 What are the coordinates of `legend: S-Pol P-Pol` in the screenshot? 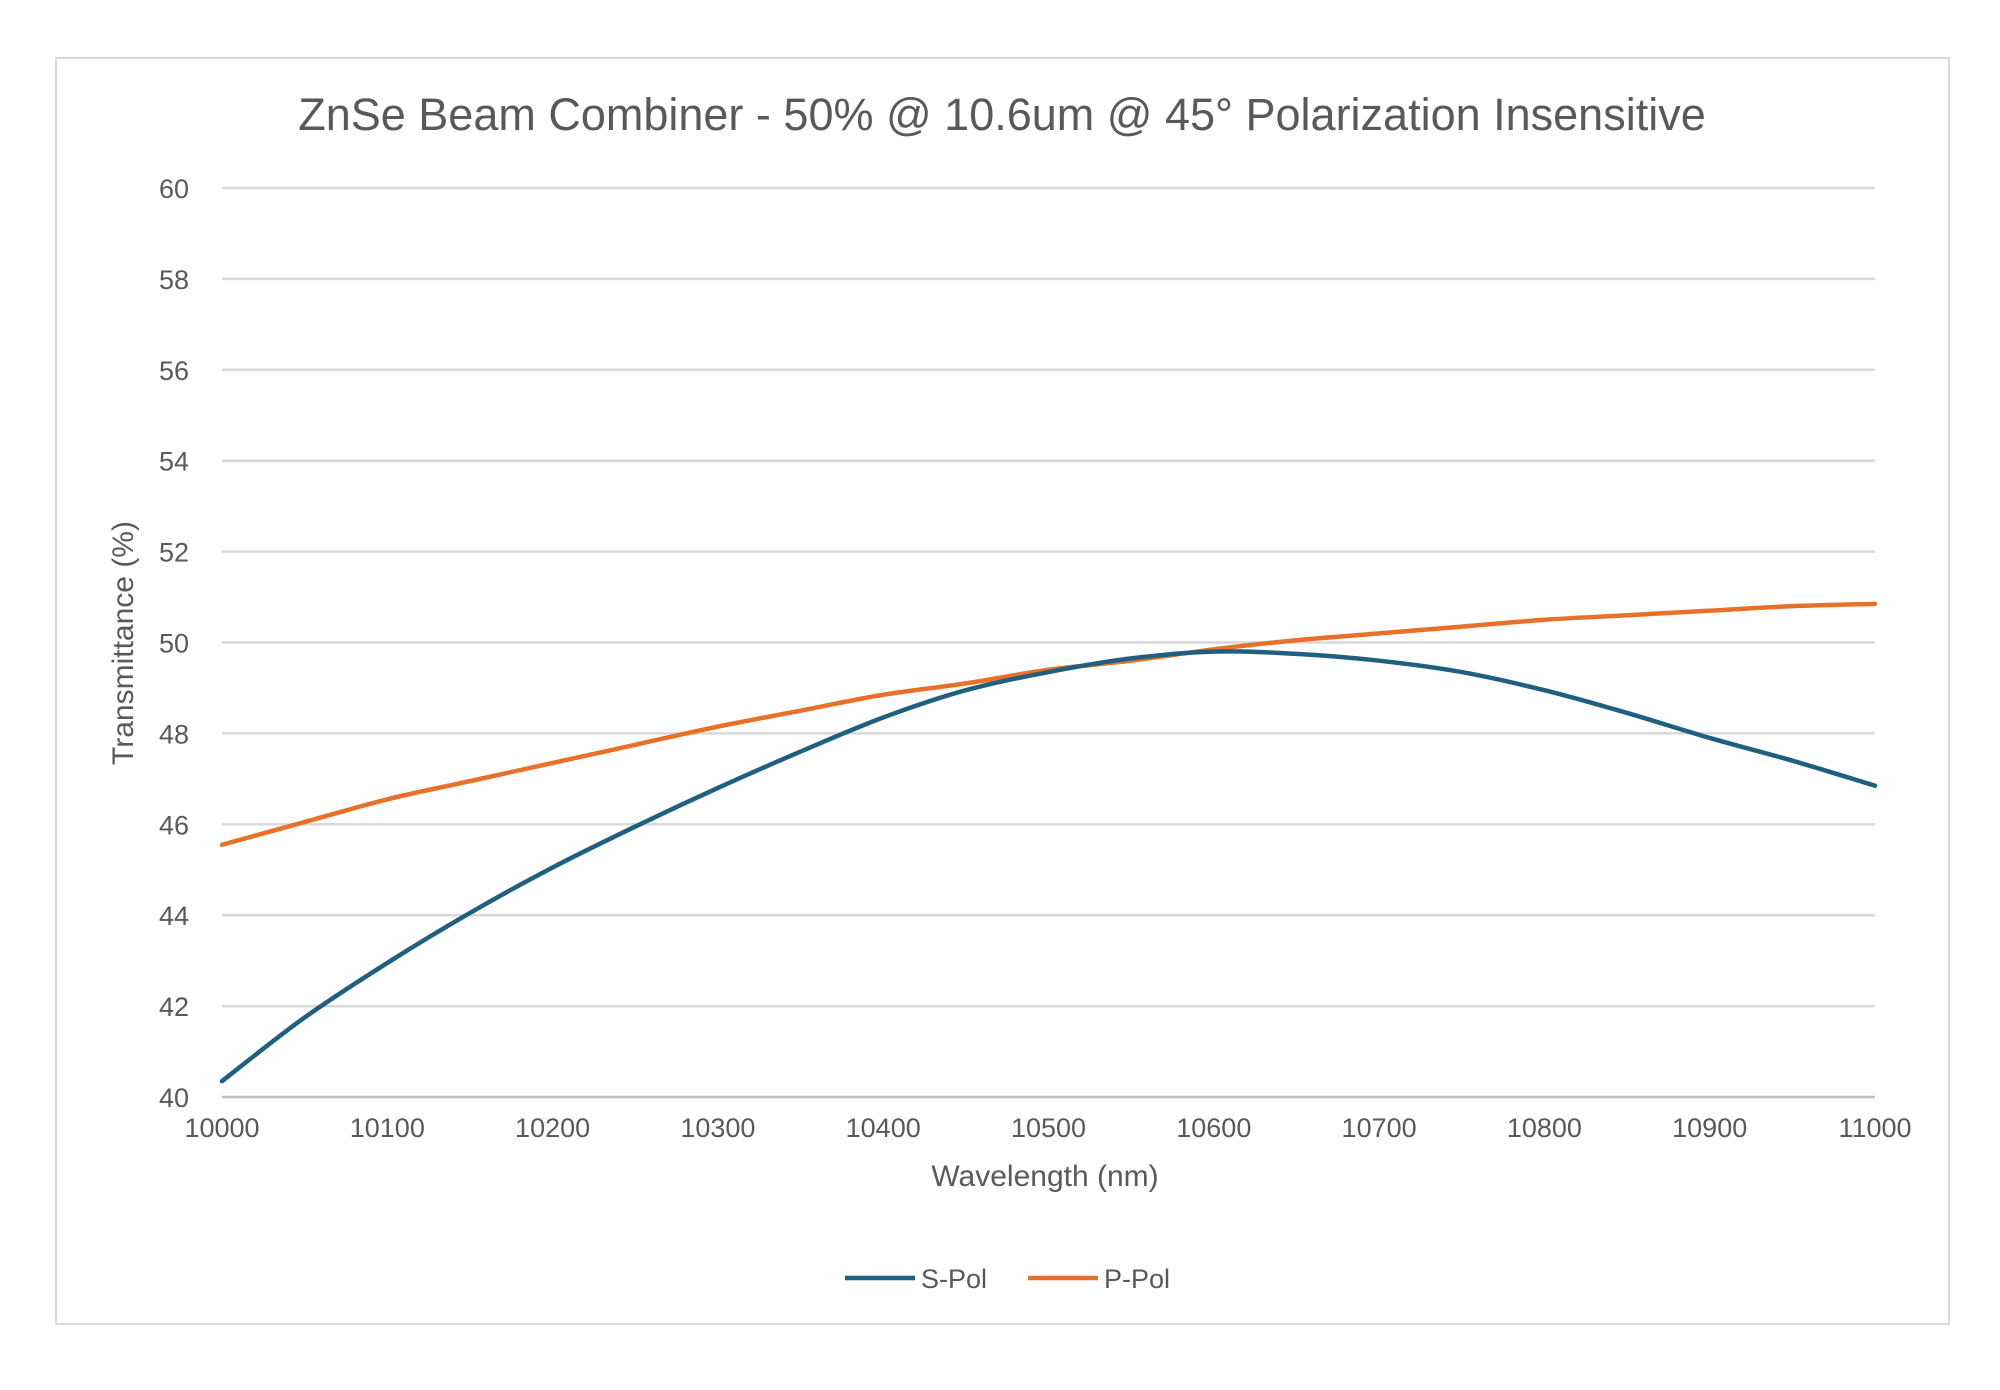 It's located at (1007, 1279).